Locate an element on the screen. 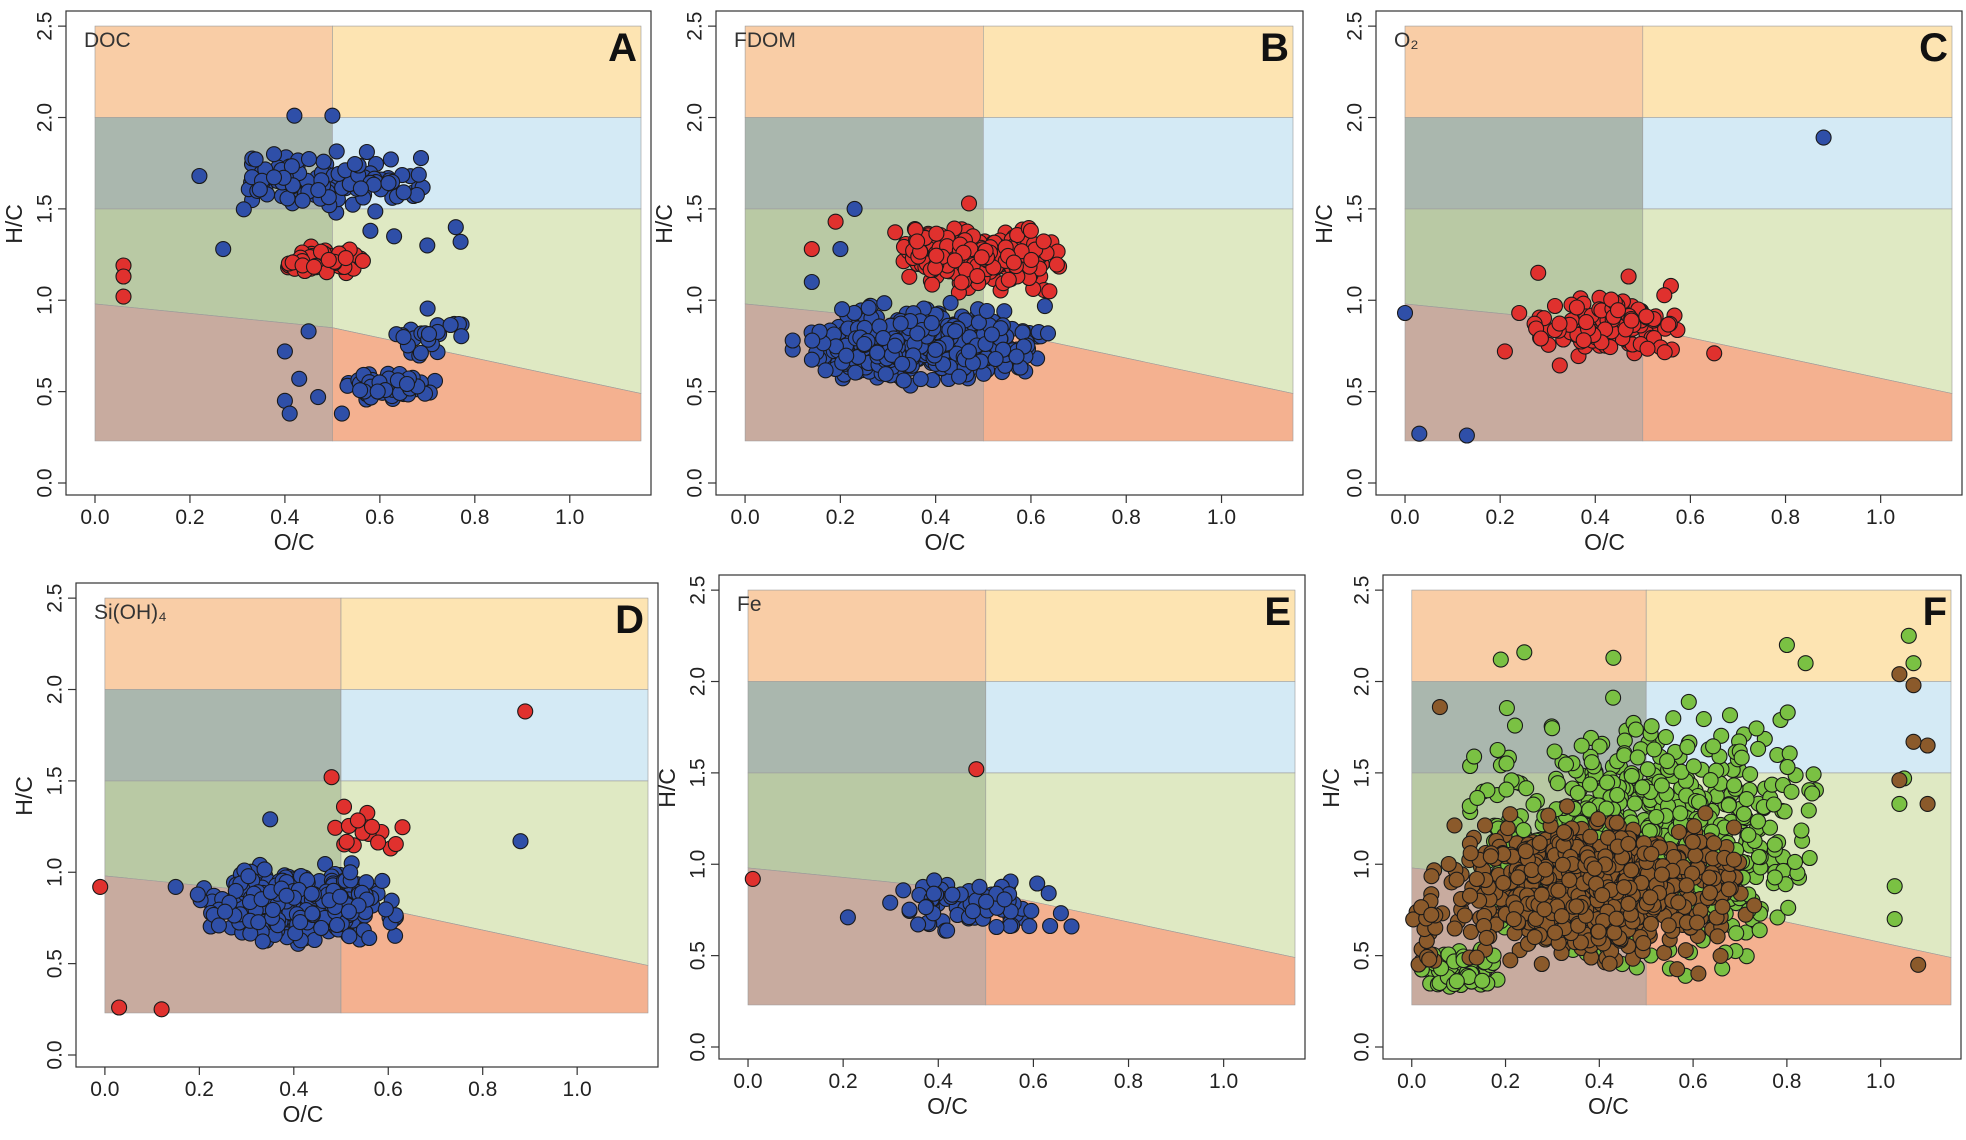 Image resolution: width=1966 pixels, height=1140 pixels. region-low-right is located at coordinates (494, 956).